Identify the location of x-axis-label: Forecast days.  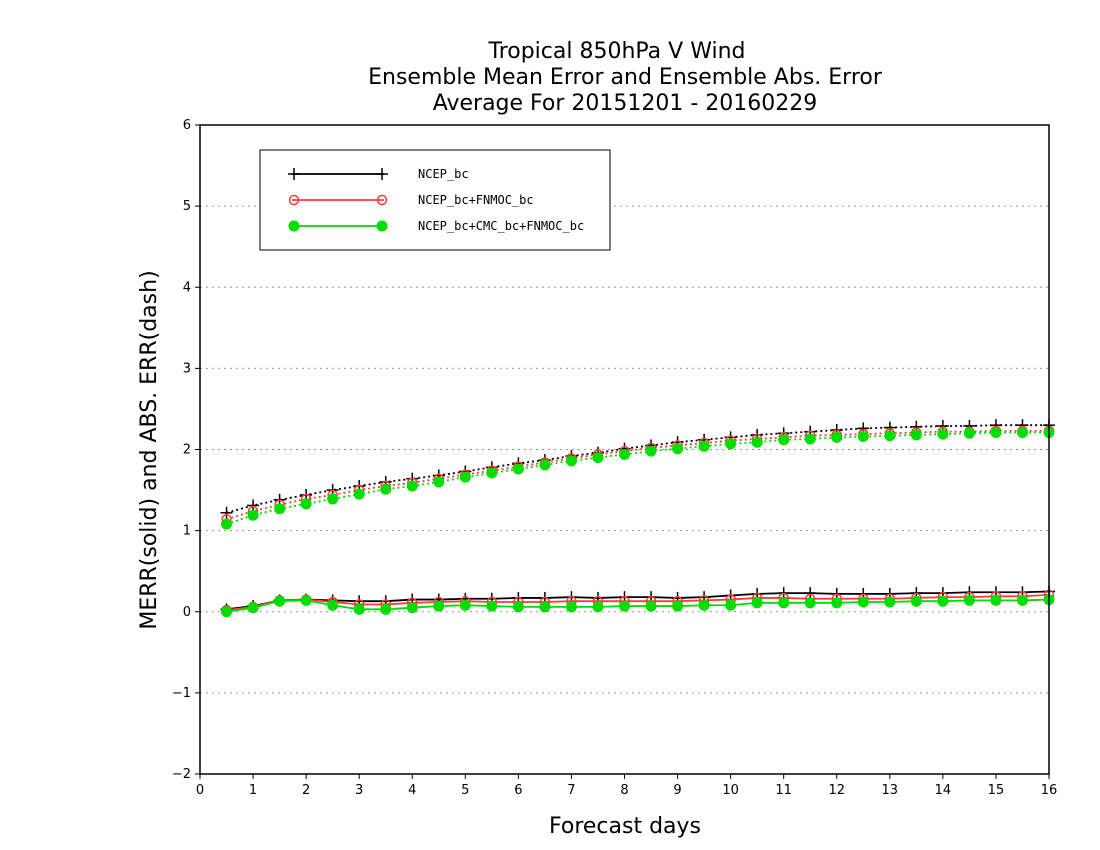
(625, 826).